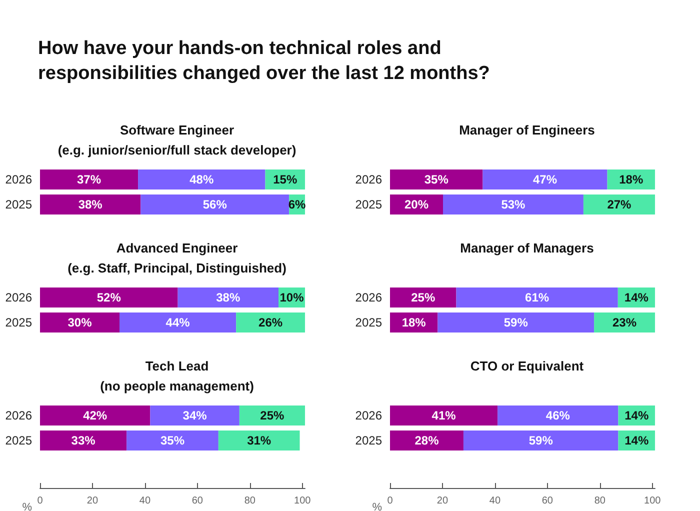  I want to click on data-label: 47%, so click(545, 179).